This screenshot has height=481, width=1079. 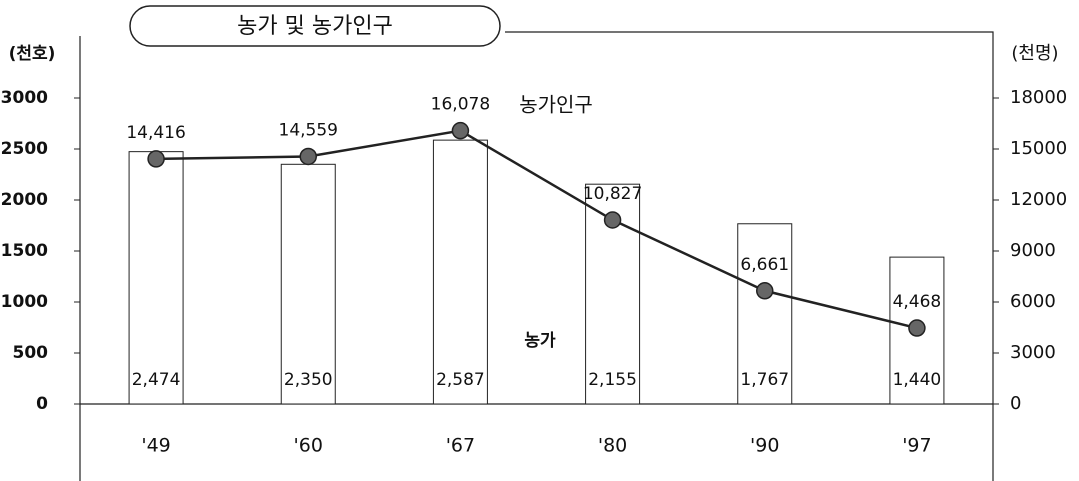 I want to click on bar-value-label: 2,155, so click(x=612, y=380).